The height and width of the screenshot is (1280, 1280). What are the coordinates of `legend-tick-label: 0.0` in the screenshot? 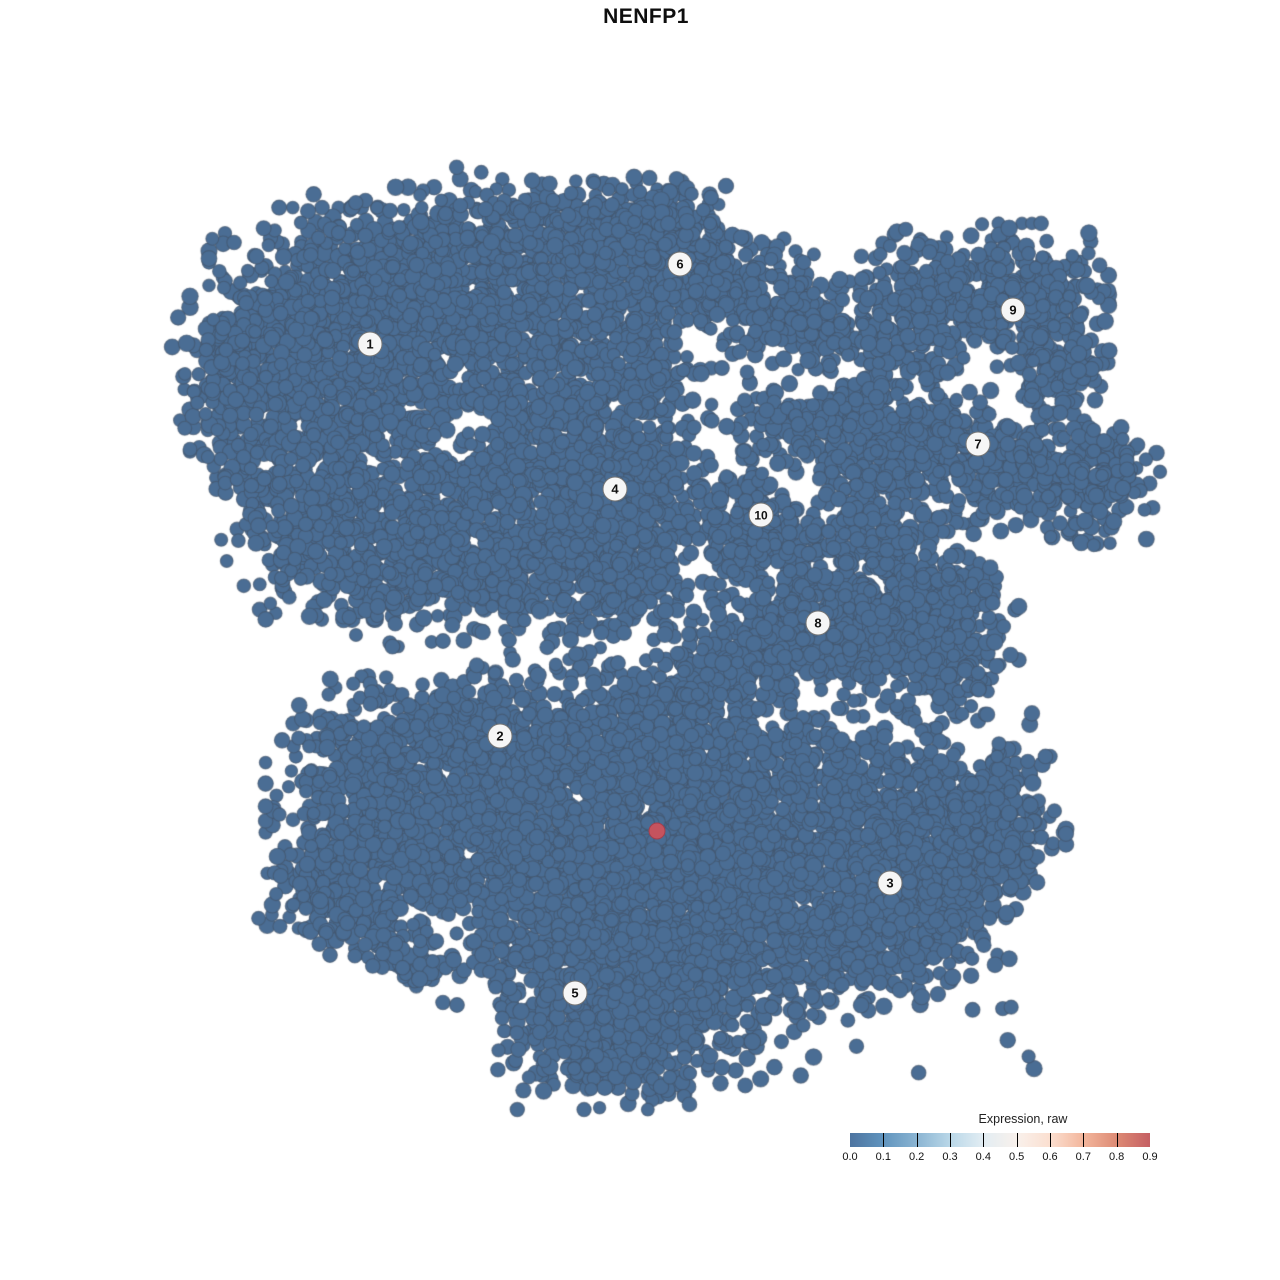 It's located at (850, 1157).